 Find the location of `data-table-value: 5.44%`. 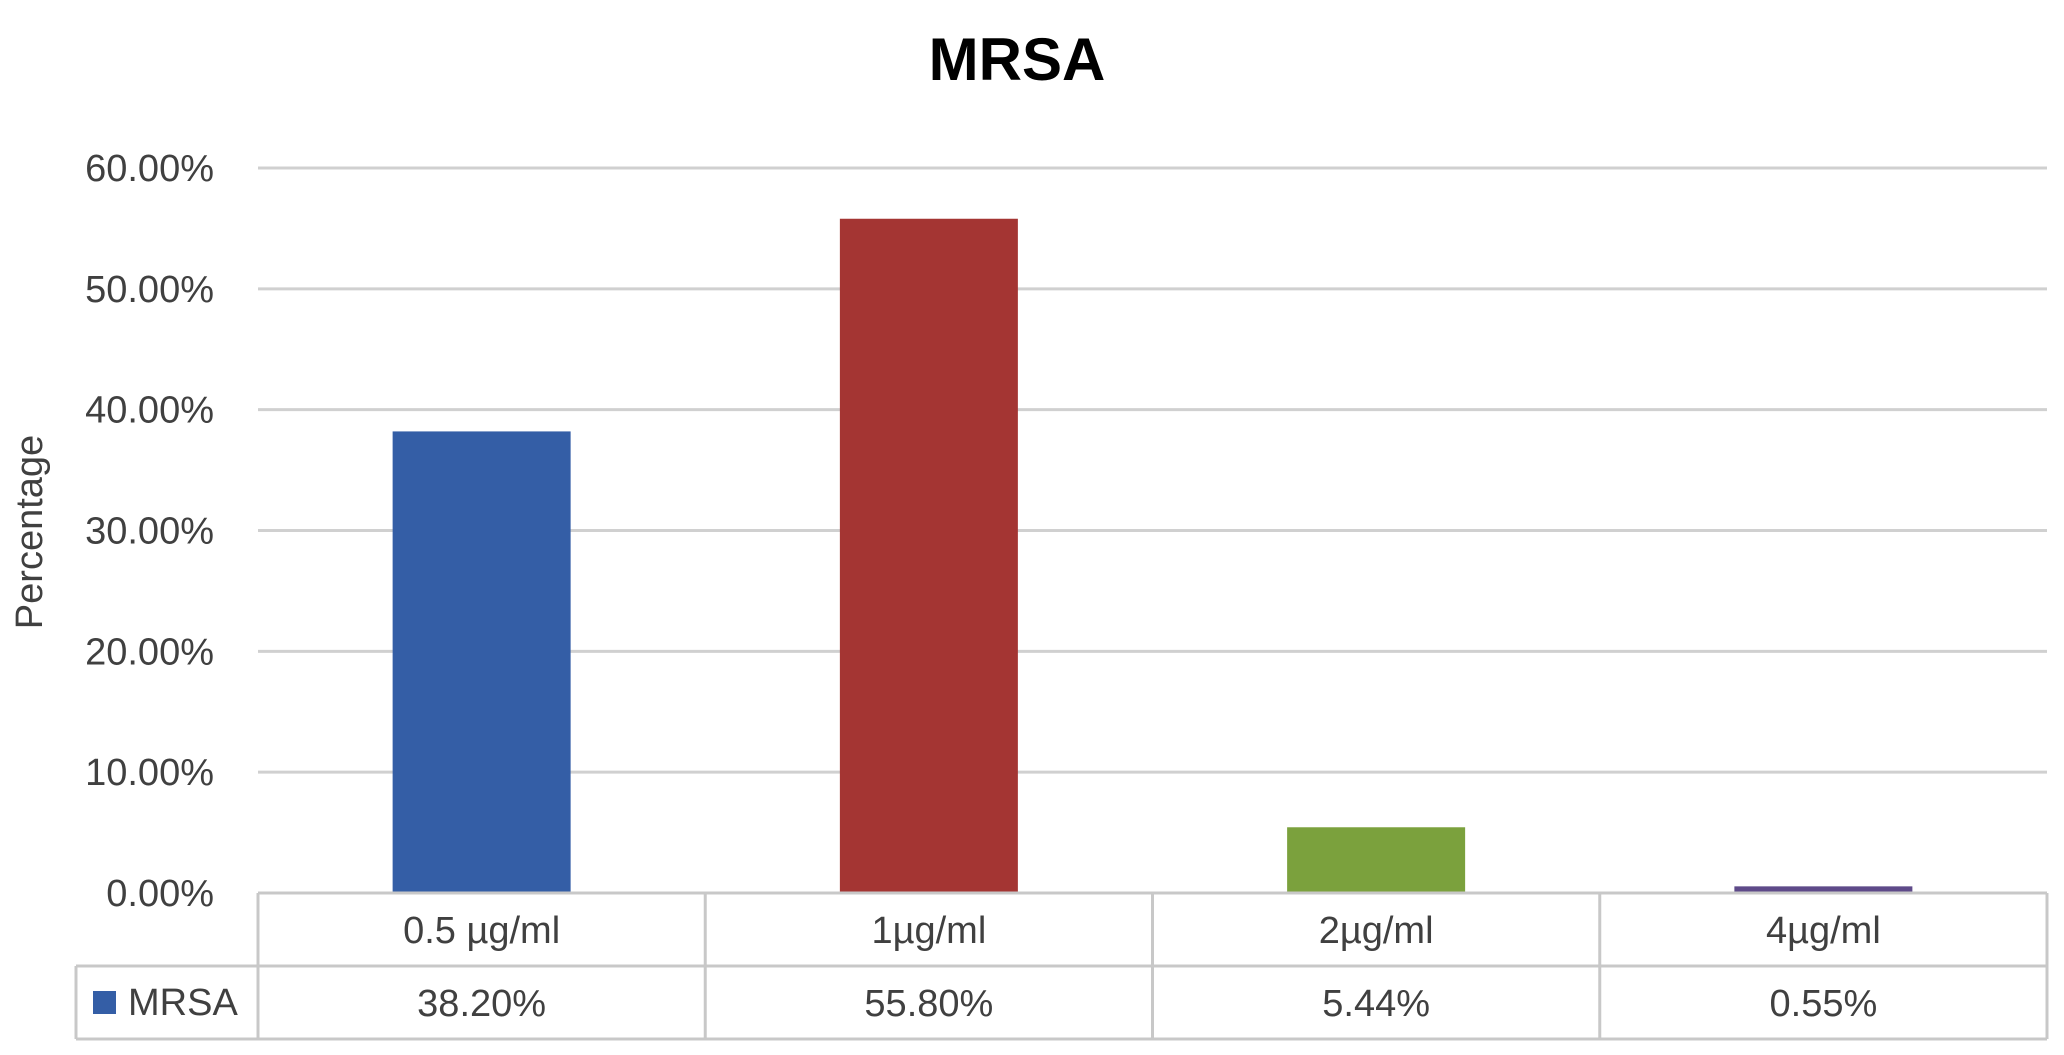

data-table-value: 5.44% is located at coordinates (1376, 1004).